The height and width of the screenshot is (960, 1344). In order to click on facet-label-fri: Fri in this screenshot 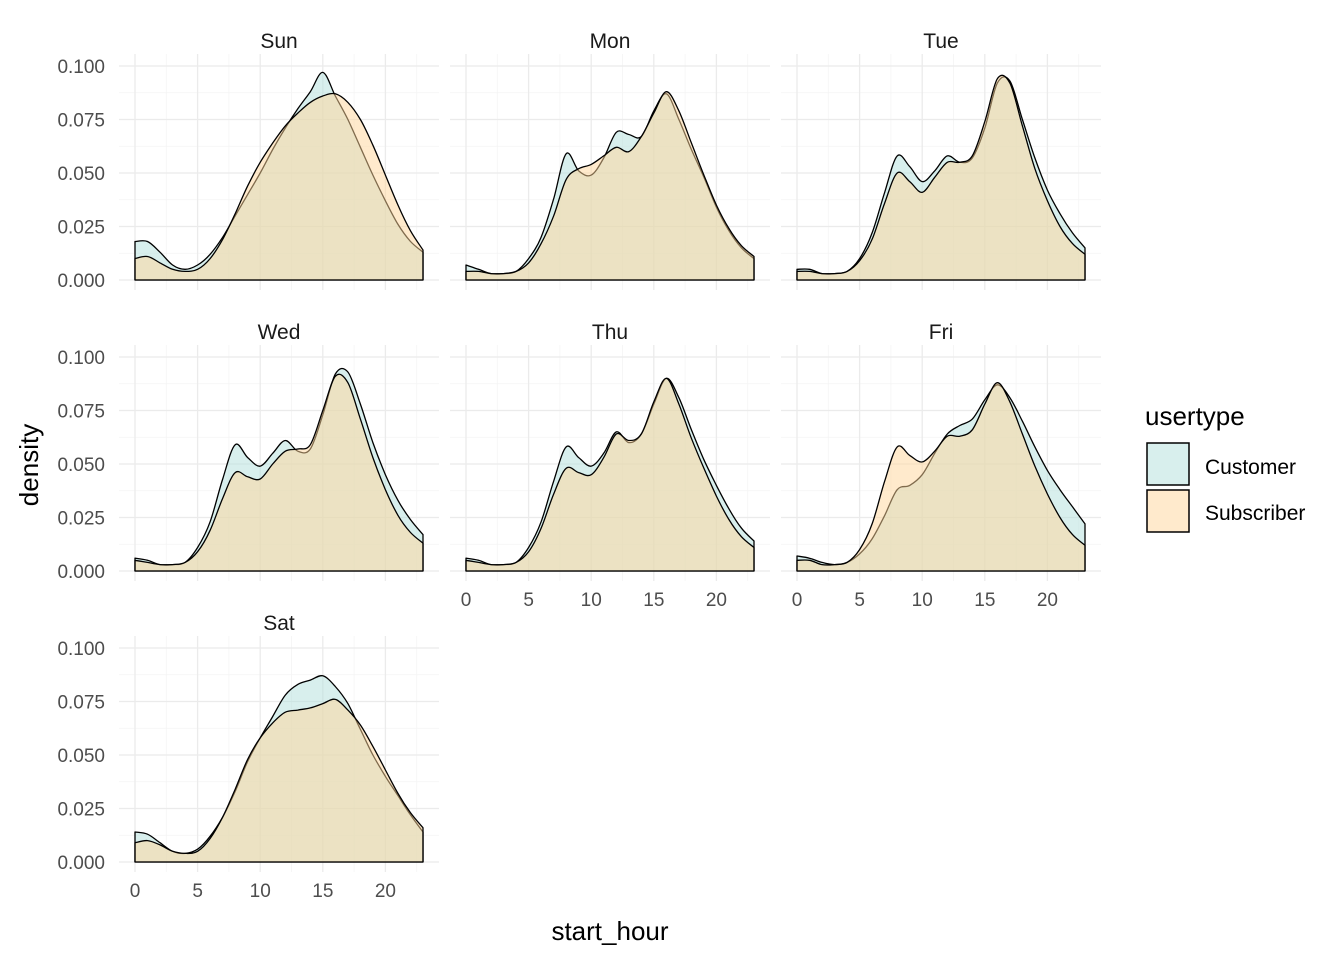, I will do `click(941, 332)`.